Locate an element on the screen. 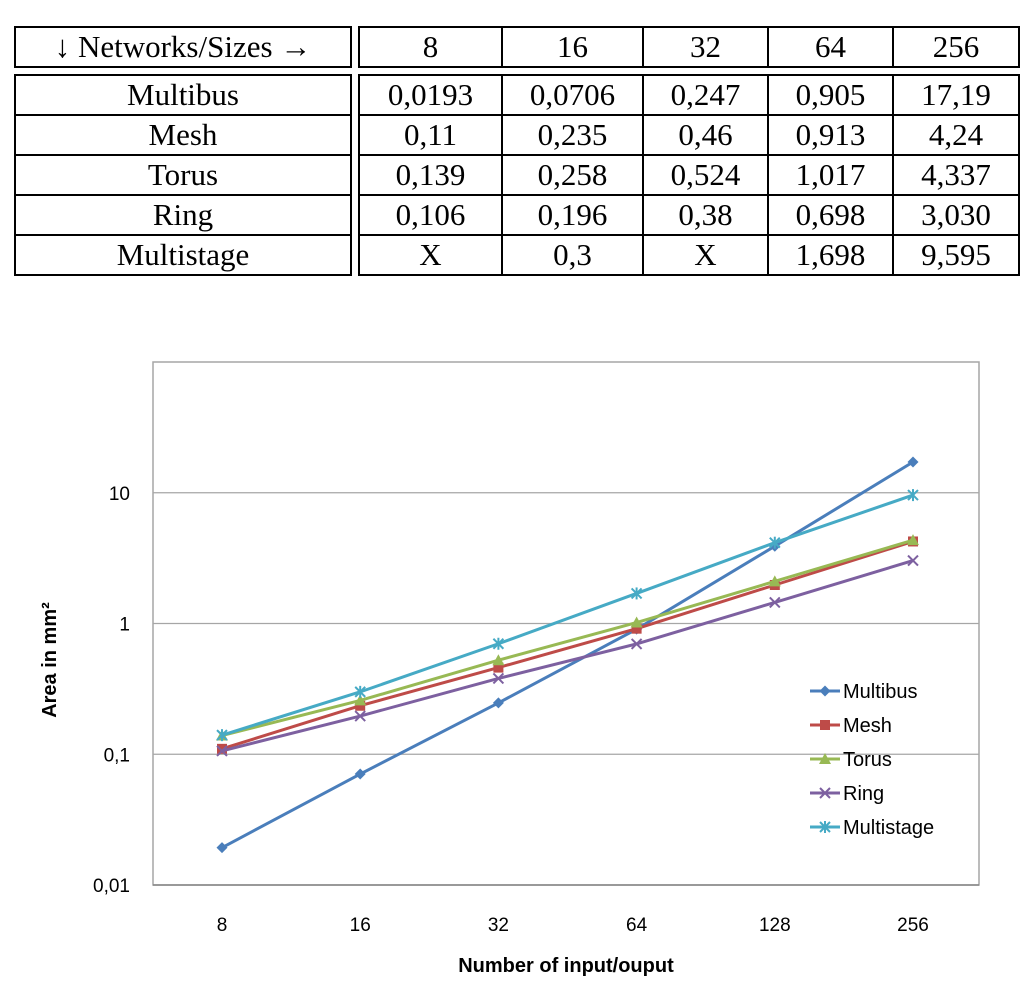 This screenshot has height=1005, width=1020. x-tick-label: 256 is located at coordinates (913, 925).